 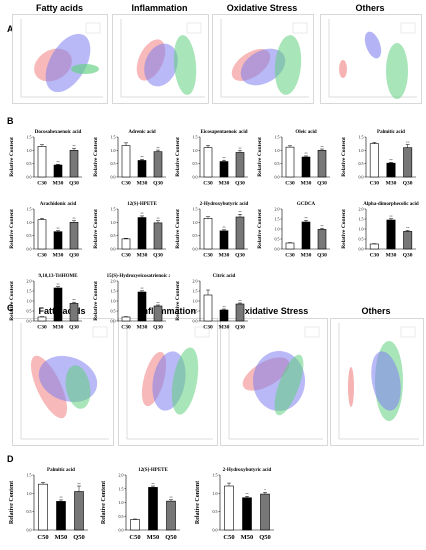 What do you see at coordinates (265, 490) in the screenshot?
I see `significance-label: *` at bounding box center [265, 490].